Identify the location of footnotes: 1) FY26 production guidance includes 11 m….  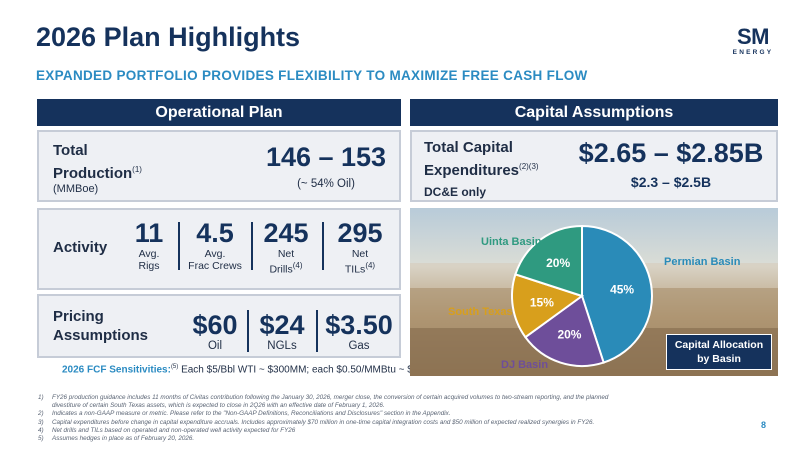
(388, 418).